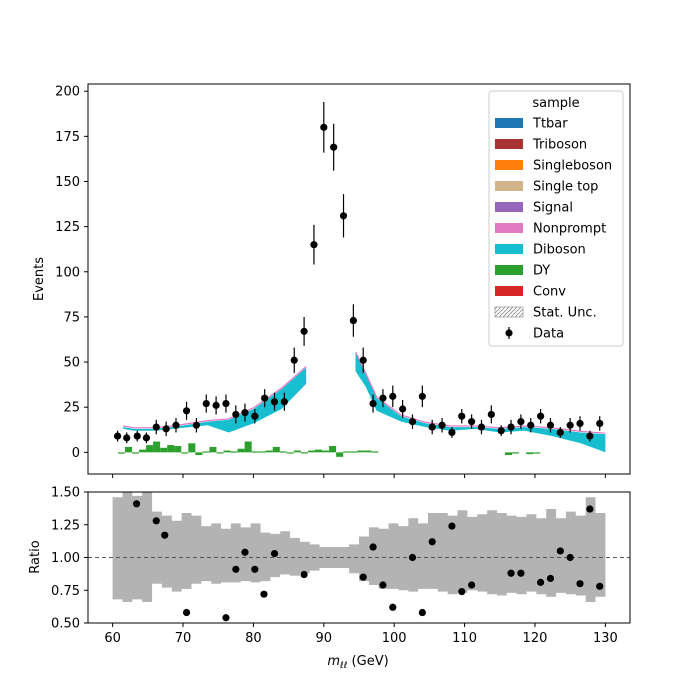  I want to click on y-tick-label: 150, so click(67, 182).